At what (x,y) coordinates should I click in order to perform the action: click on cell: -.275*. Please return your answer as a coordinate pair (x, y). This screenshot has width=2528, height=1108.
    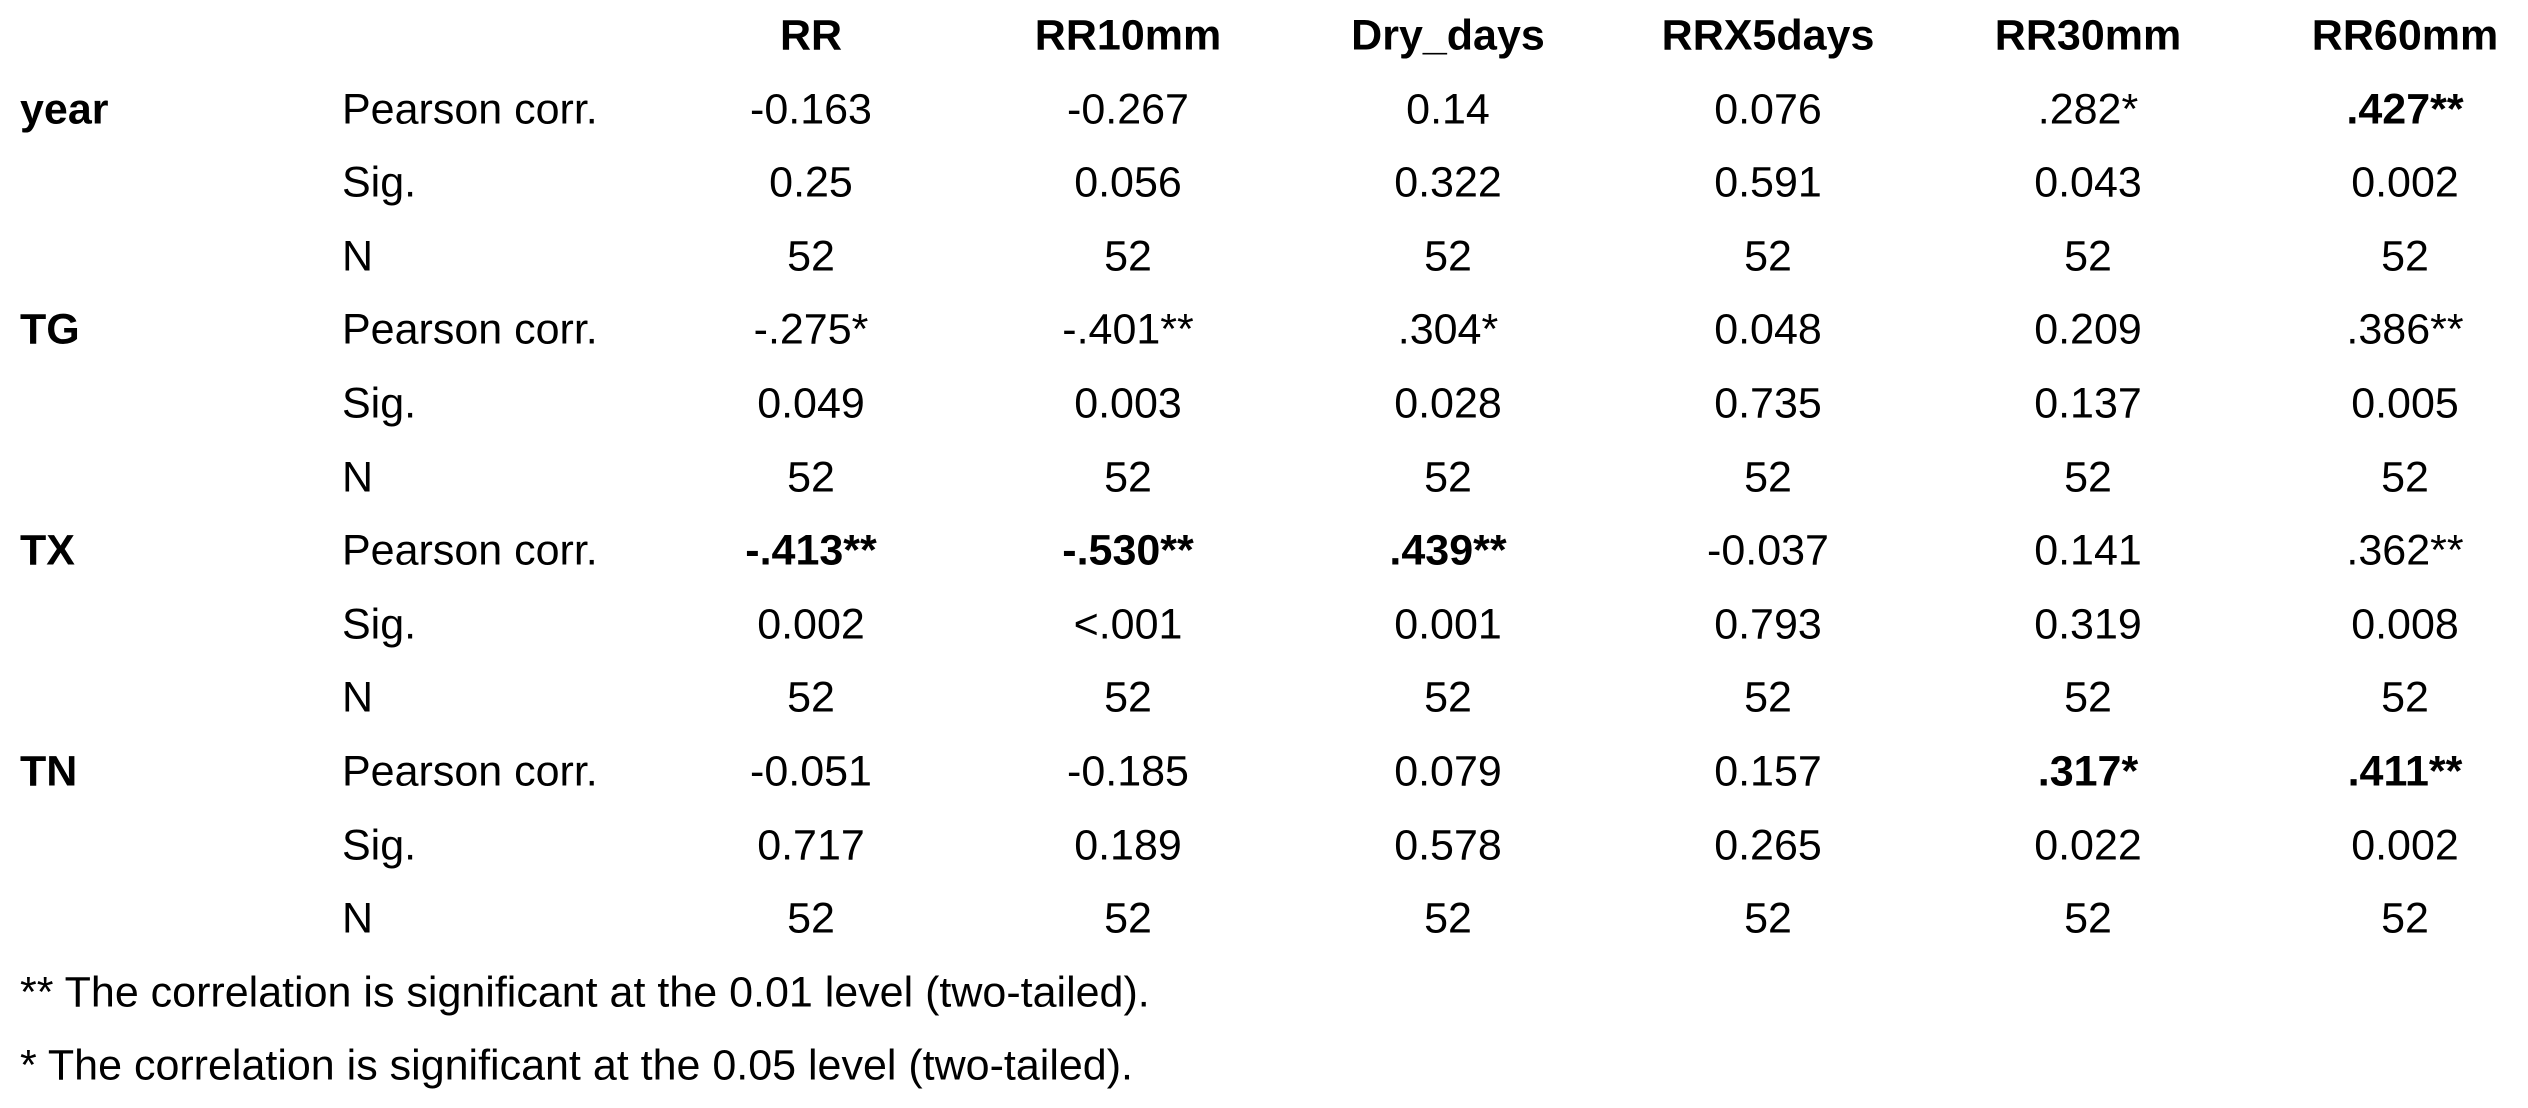
    Looking at the image, I should click on (811, 329).